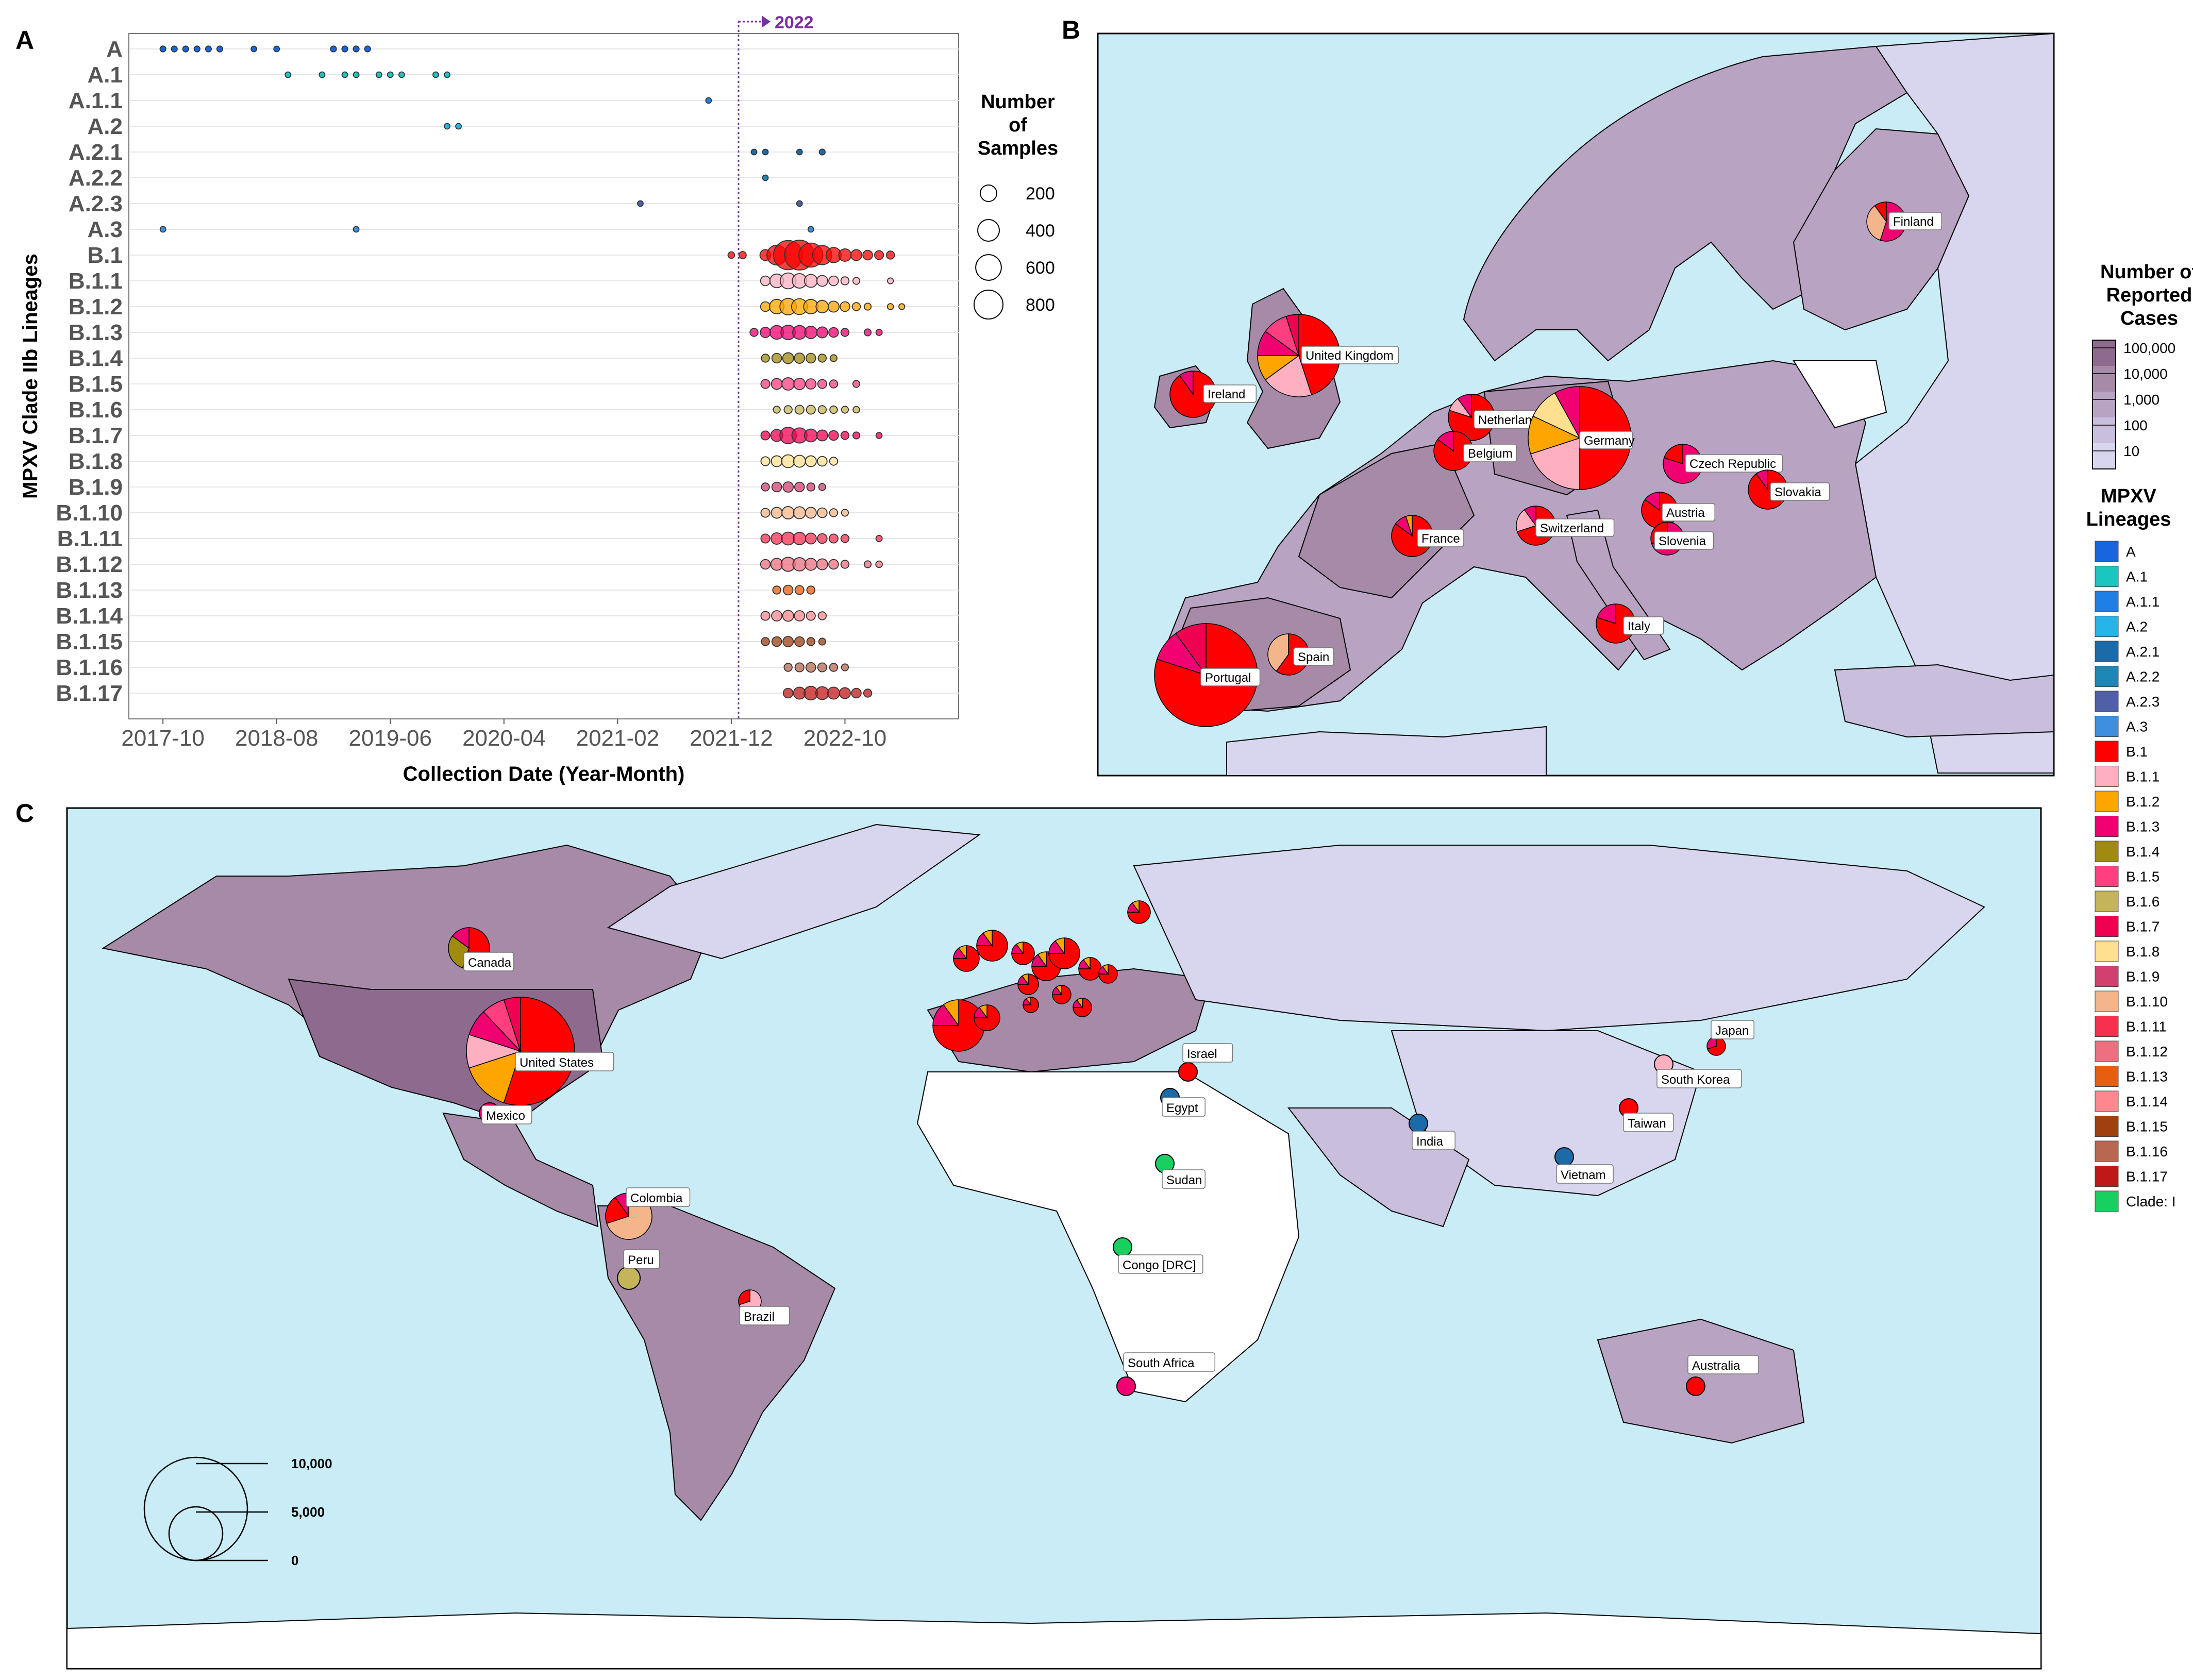  Describe the element at coordinates (2147, 1127) in the screenshot. I see `lineage-legend-label: B.1.15` at that location.